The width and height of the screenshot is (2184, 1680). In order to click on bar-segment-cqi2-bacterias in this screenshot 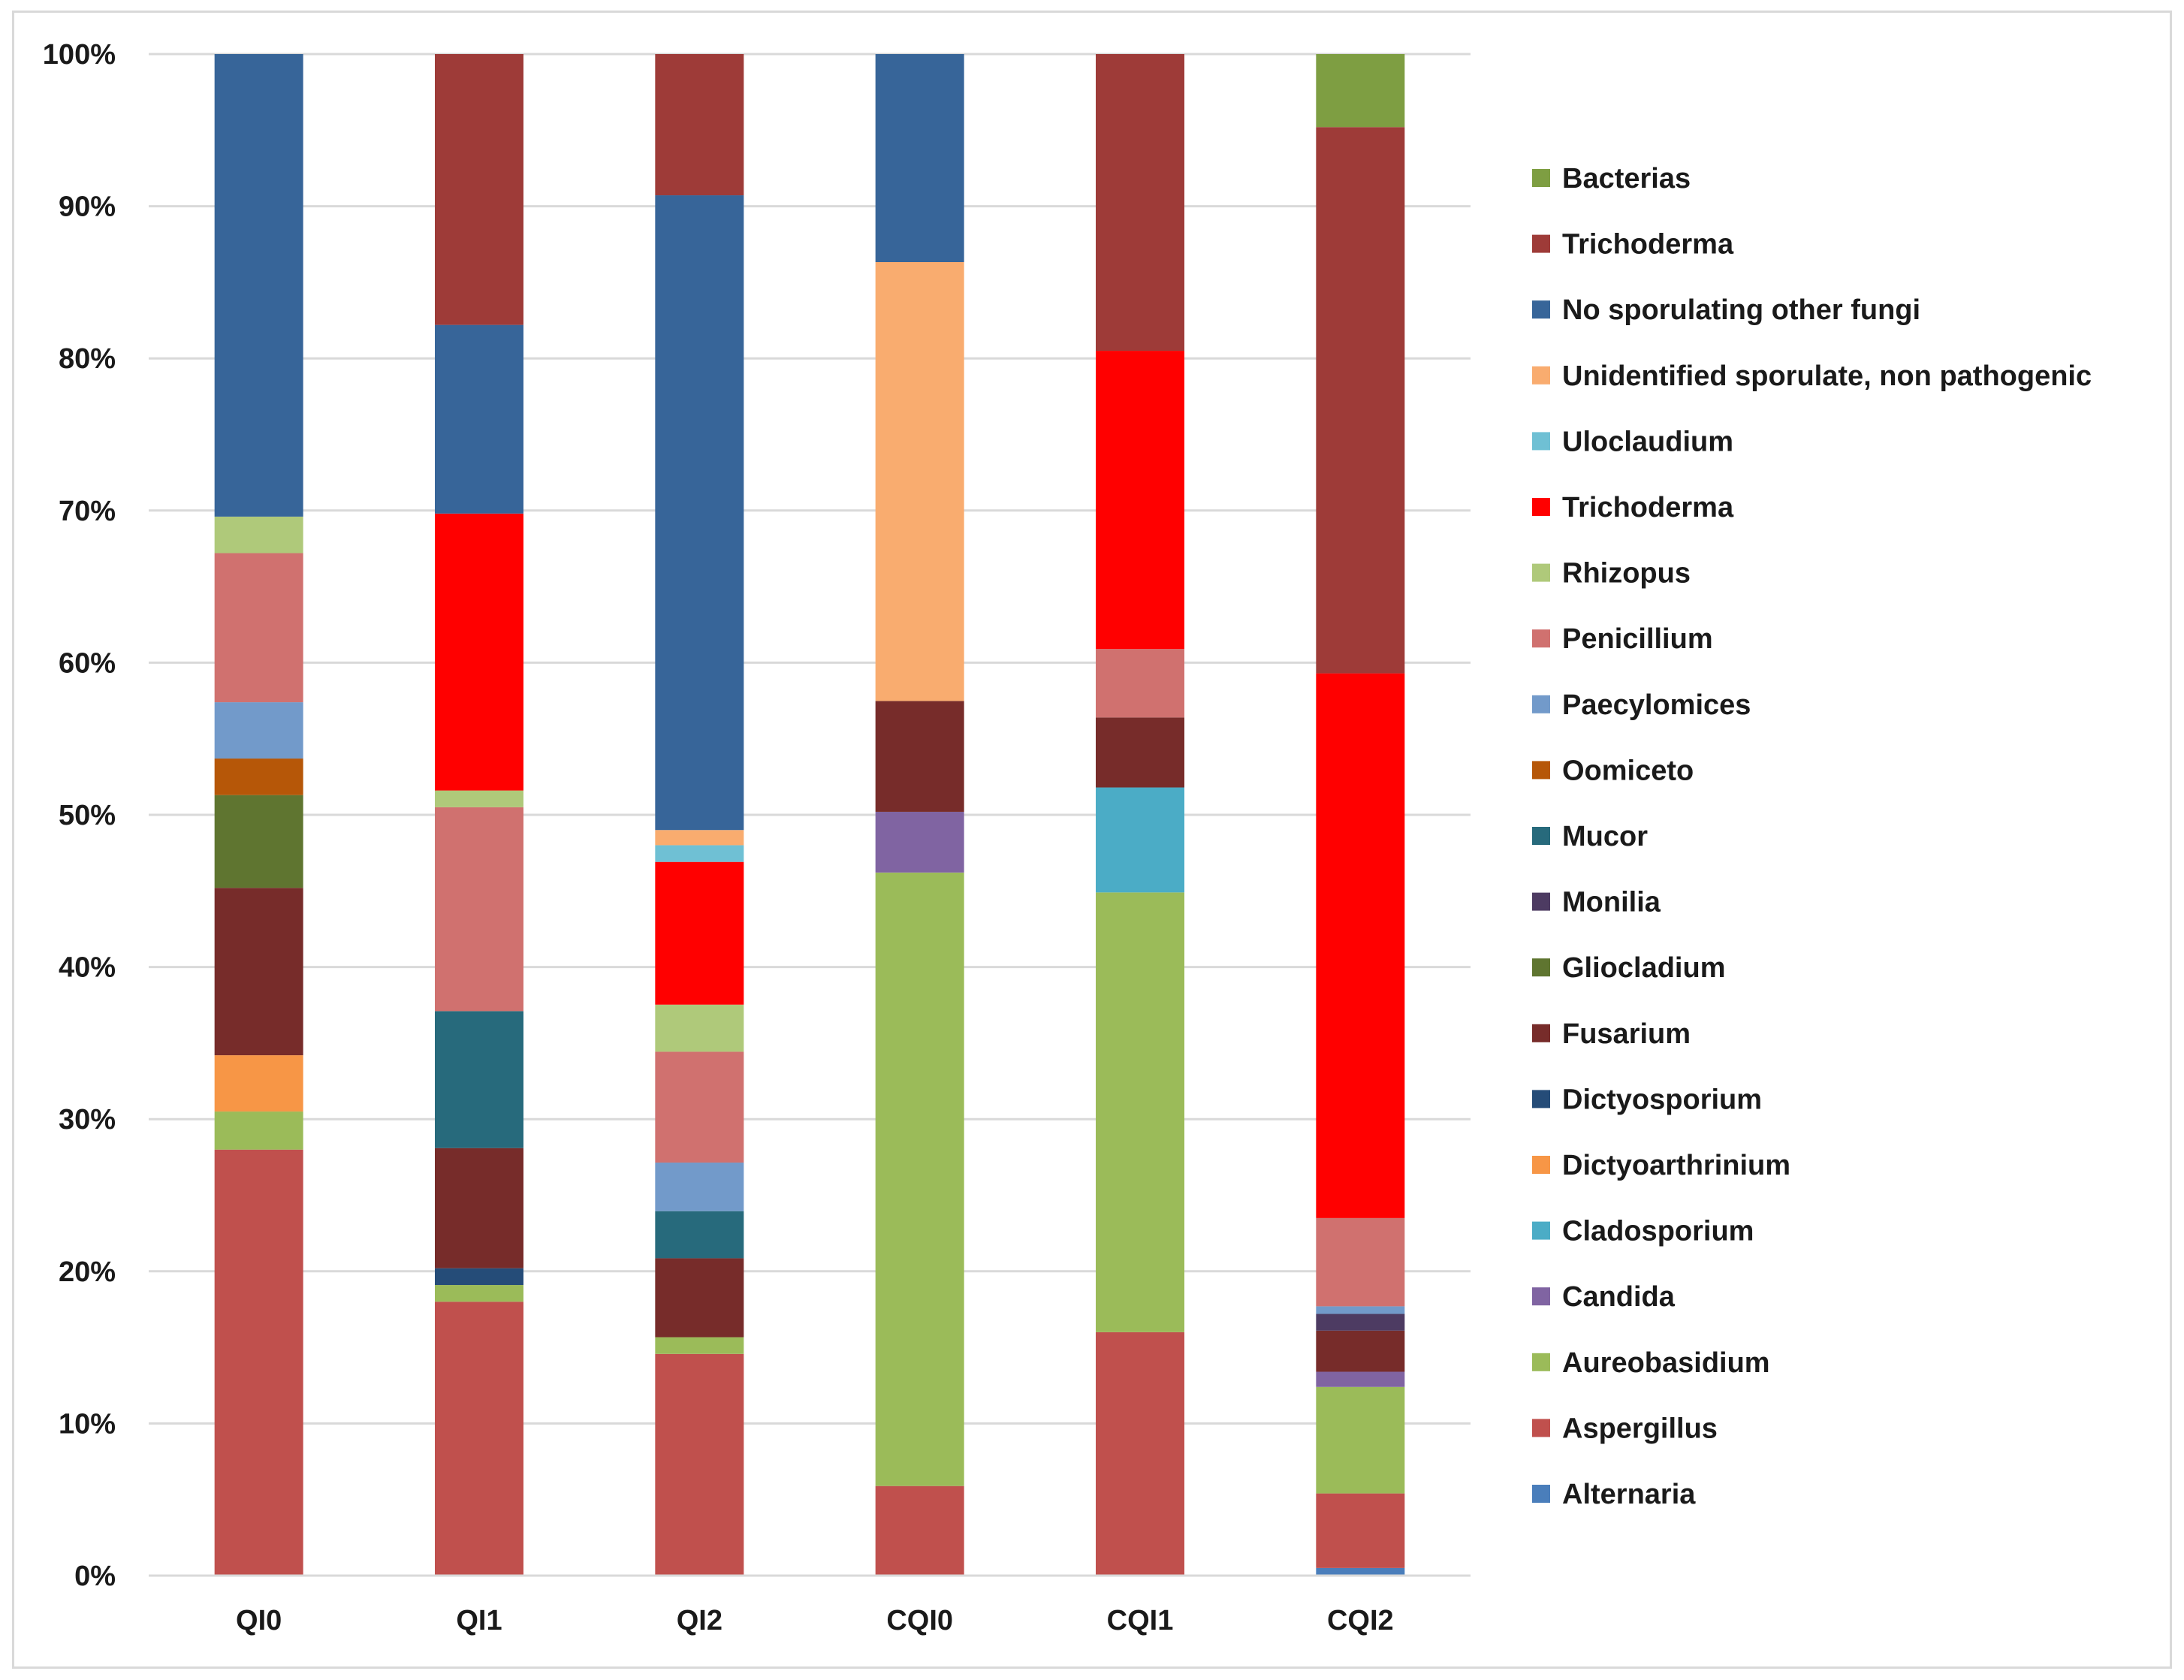, I will do `click(1360, 91)`.